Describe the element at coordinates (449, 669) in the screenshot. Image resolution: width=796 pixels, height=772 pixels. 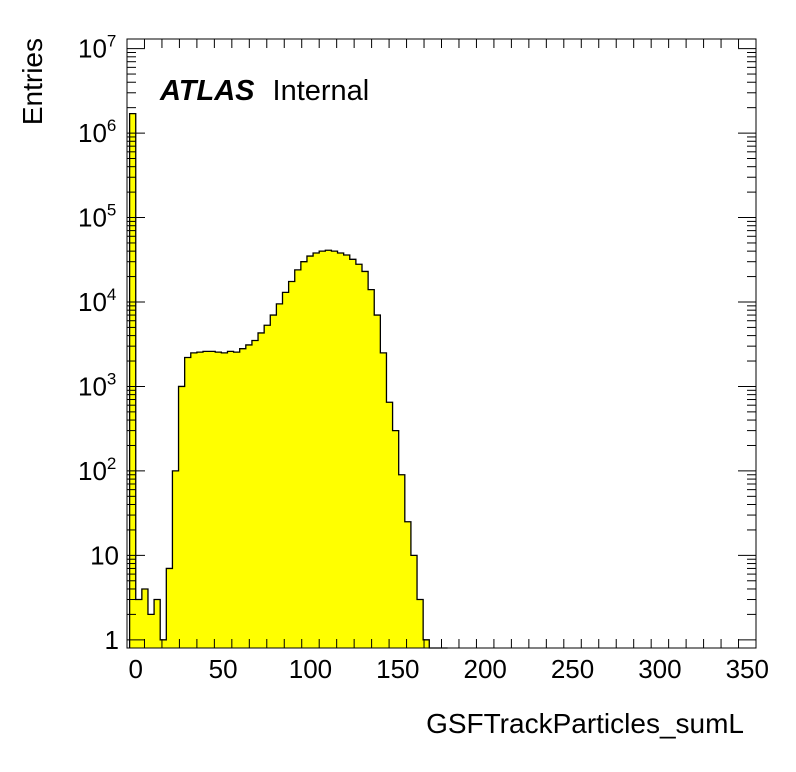
I see `x-tick-labels: 0 50 100 150 200 250 300 350` at that location.